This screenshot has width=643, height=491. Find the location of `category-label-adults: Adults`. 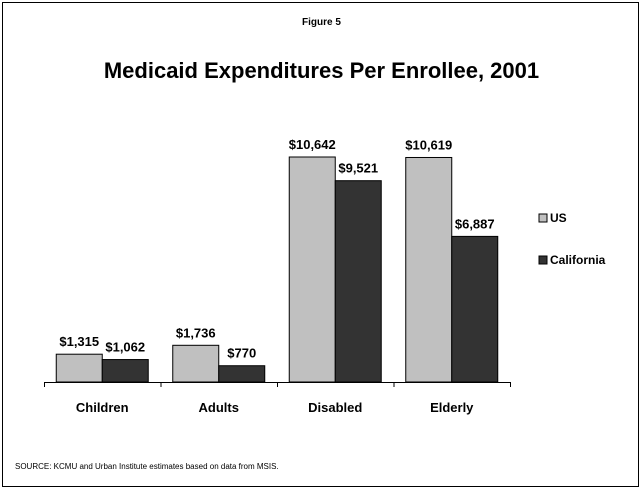

category-label-adults: Adults is located at coordinates (219, 407).